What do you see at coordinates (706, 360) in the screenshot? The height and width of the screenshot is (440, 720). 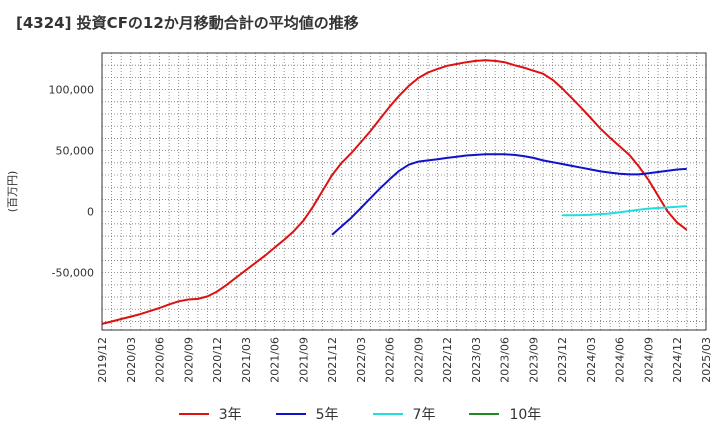 I see `x-tick-label: 2025/03` at bounding box center [706, 360].